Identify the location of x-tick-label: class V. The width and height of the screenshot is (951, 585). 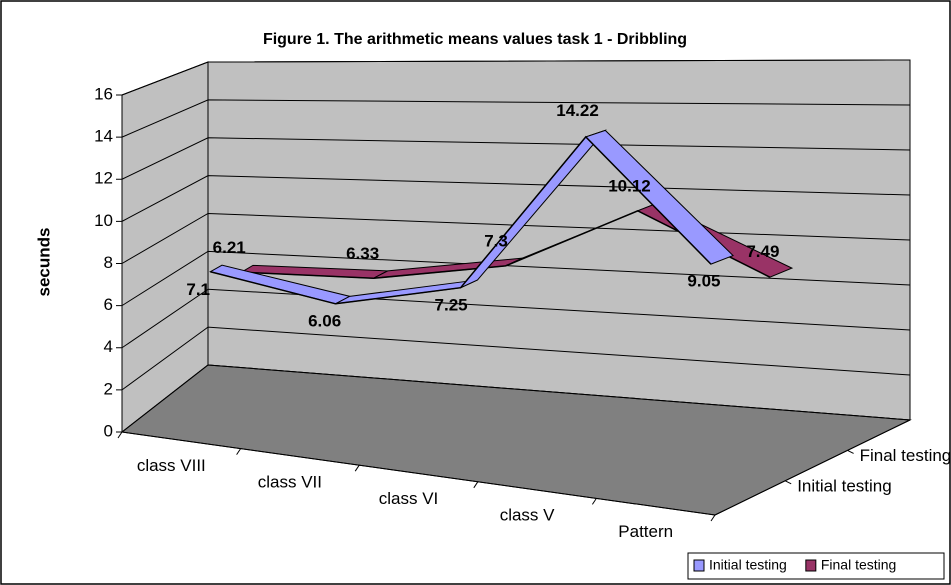
(527, 515).